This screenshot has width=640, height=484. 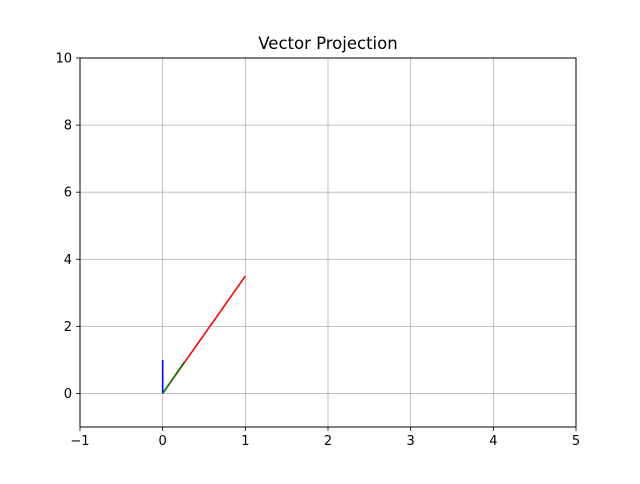 What do you see at coordinates (173, 377) in the screenshot?
I see `green-projection-line` at bounding box center [173, 377].